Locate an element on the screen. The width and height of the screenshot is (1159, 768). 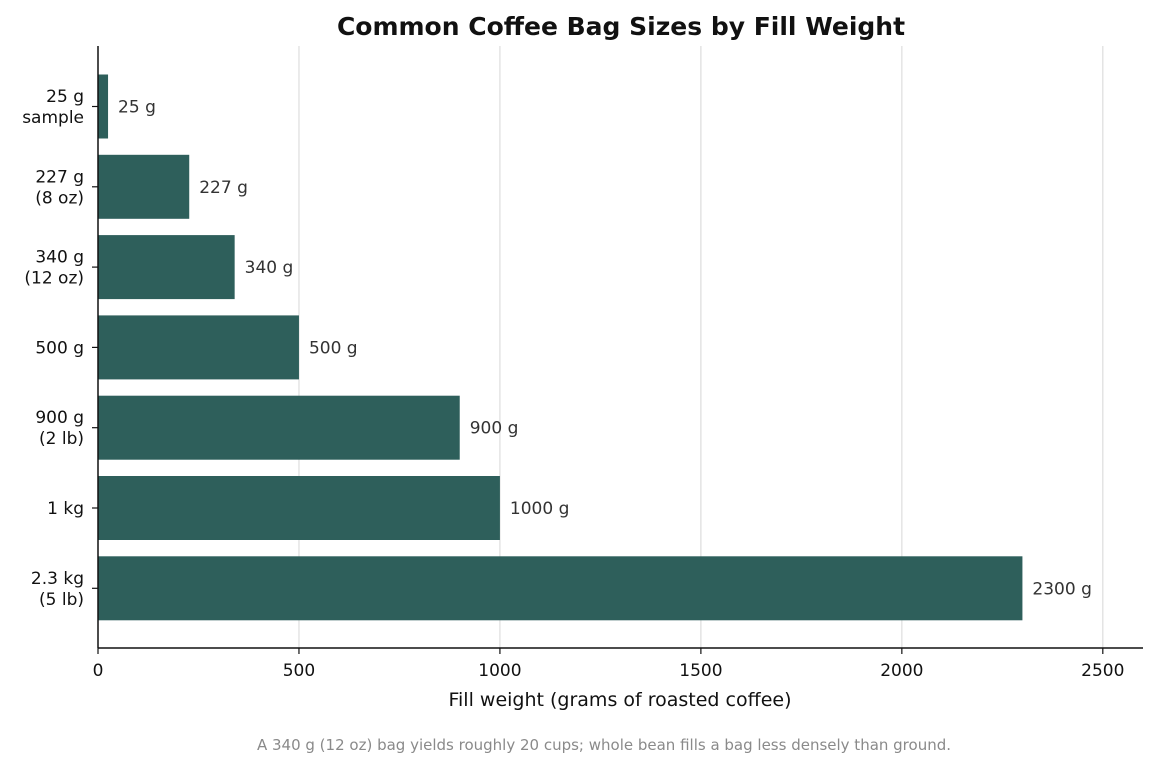
x-tick-label-500: 500 is located at coordinates (299, 671).